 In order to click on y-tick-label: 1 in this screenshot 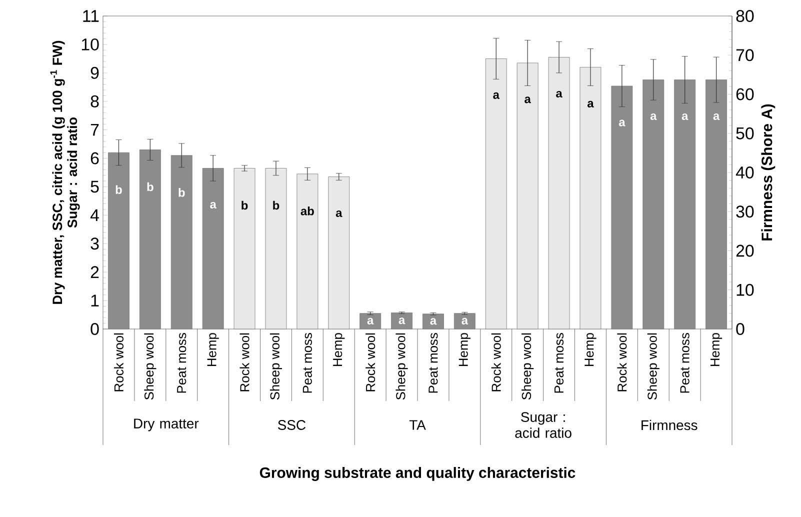, I will do `click(95, 300)`.